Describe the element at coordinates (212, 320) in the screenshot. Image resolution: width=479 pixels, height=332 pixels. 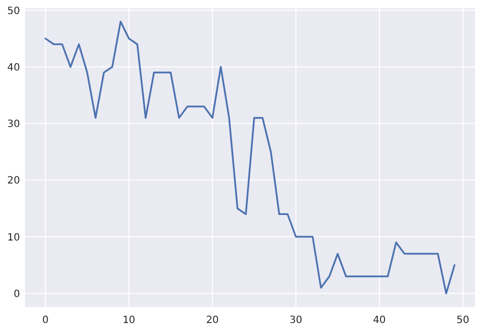
I see `x-tick-label: 20` at that location.